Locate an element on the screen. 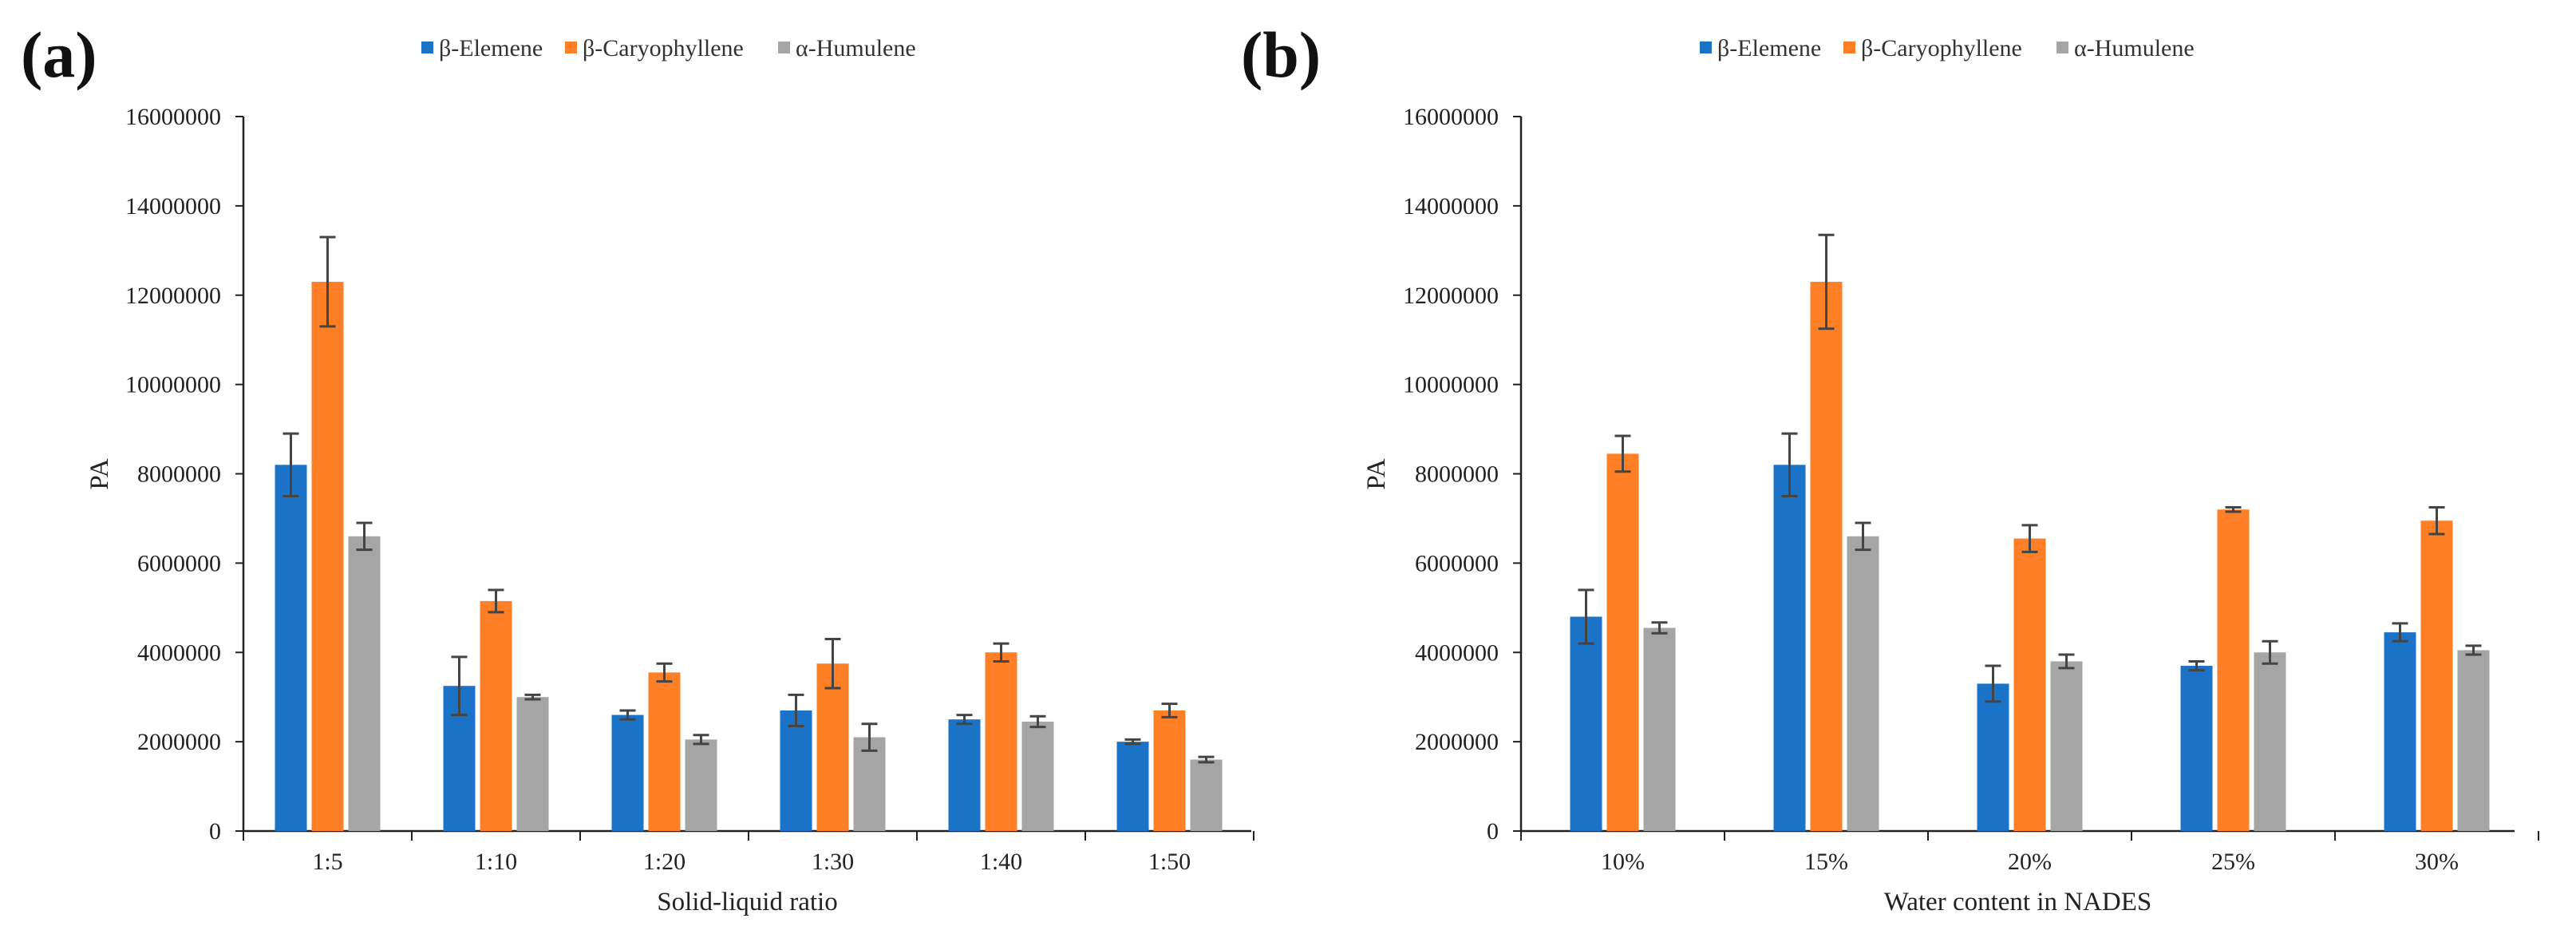  x-tick-label: 10% is located at coordinates (1623, 862).